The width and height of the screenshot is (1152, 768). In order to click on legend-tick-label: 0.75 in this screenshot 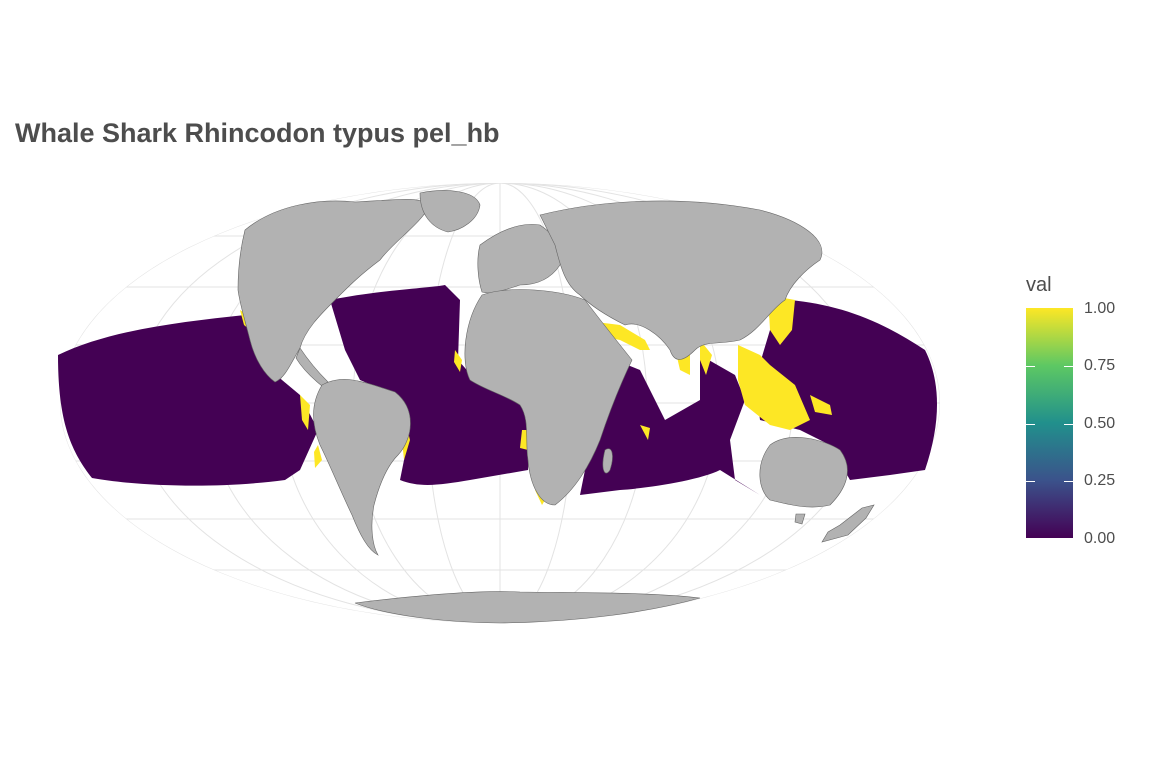, I will do `click(1100, 365)`.